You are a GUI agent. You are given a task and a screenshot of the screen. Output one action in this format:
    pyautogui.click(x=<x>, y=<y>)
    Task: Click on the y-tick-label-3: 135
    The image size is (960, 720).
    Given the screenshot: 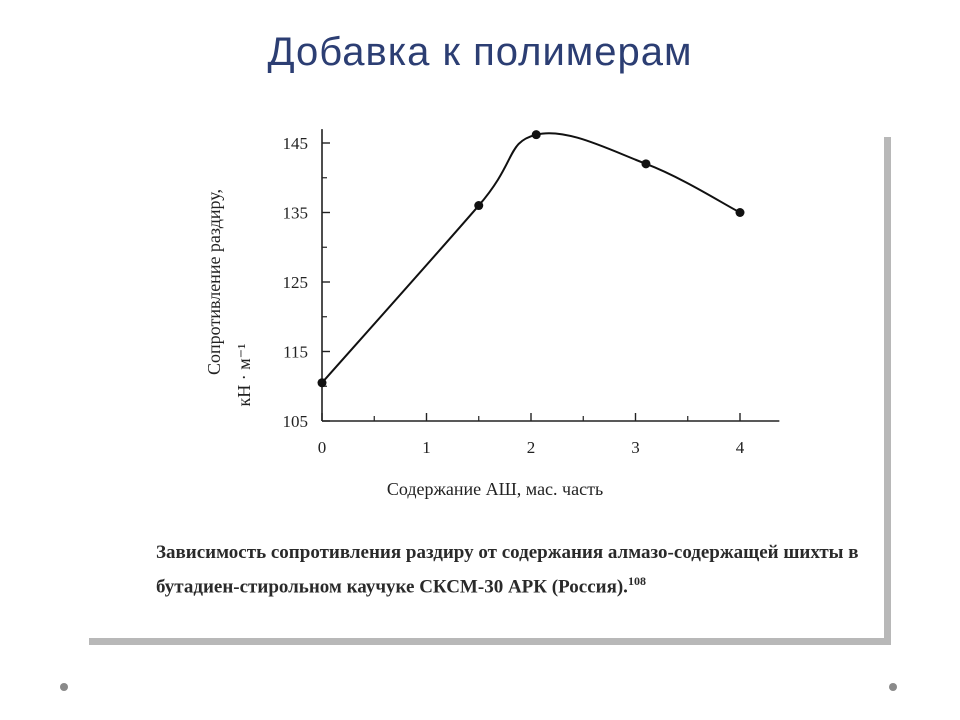 What is the action you would take?
    pyautogui.click(x=296, y=213)
    